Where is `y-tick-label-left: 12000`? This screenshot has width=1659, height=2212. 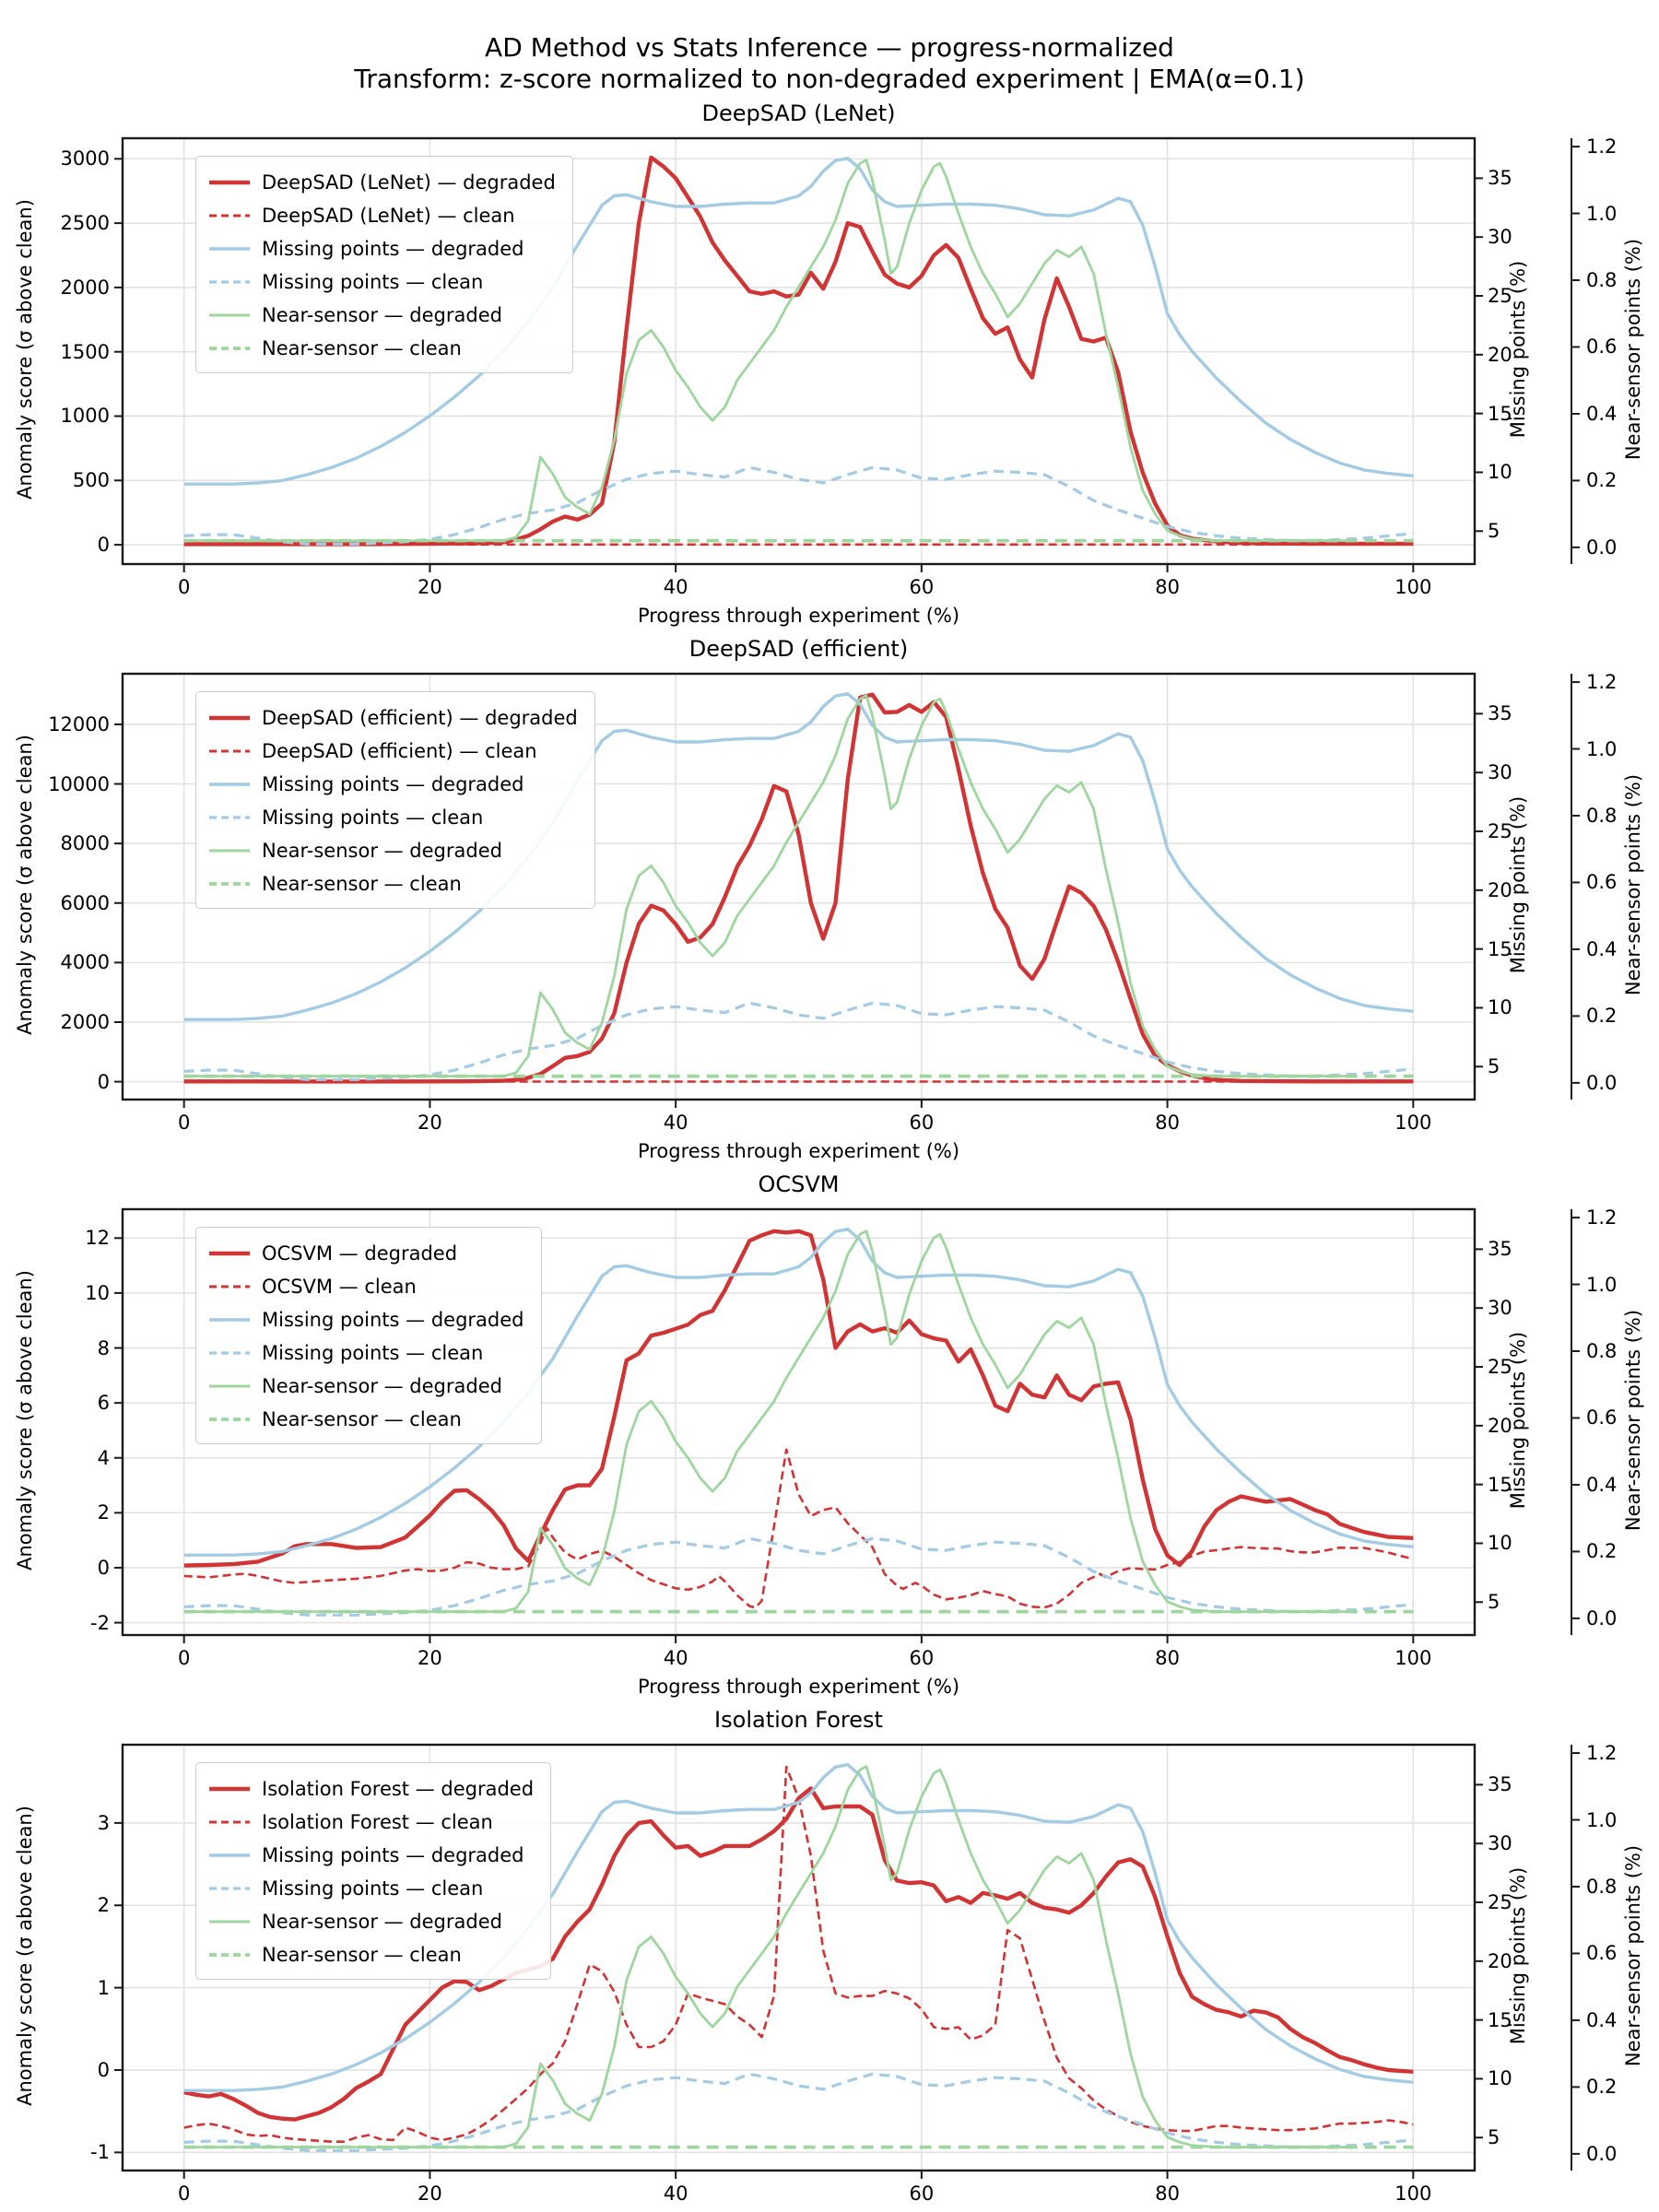 y-tick-label-left: 12000 is located at coordinates (79, 723).